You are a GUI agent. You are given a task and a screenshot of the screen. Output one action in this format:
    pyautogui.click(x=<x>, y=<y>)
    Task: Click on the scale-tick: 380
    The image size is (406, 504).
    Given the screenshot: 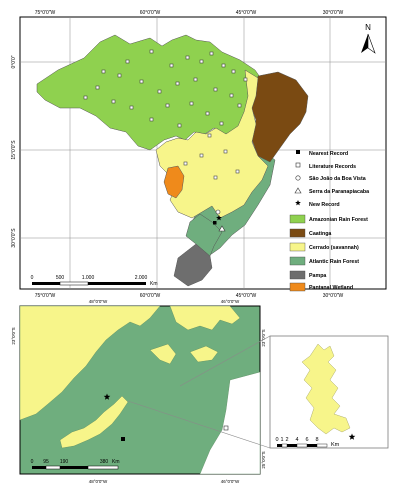 What is the action you would take?
    pyautogui.click(x=104, y=462)
    